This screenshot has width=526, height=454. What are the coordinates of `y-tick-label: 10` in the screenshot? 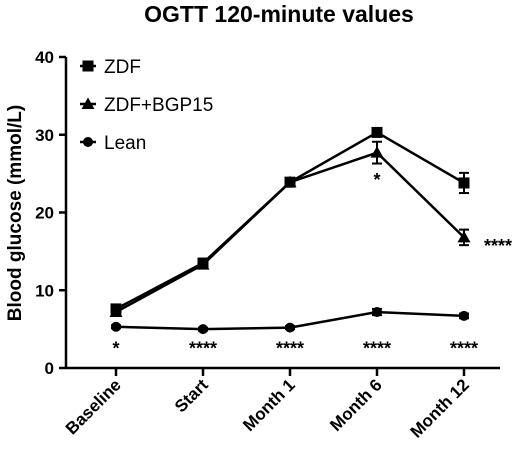 It's located at (44, 290).